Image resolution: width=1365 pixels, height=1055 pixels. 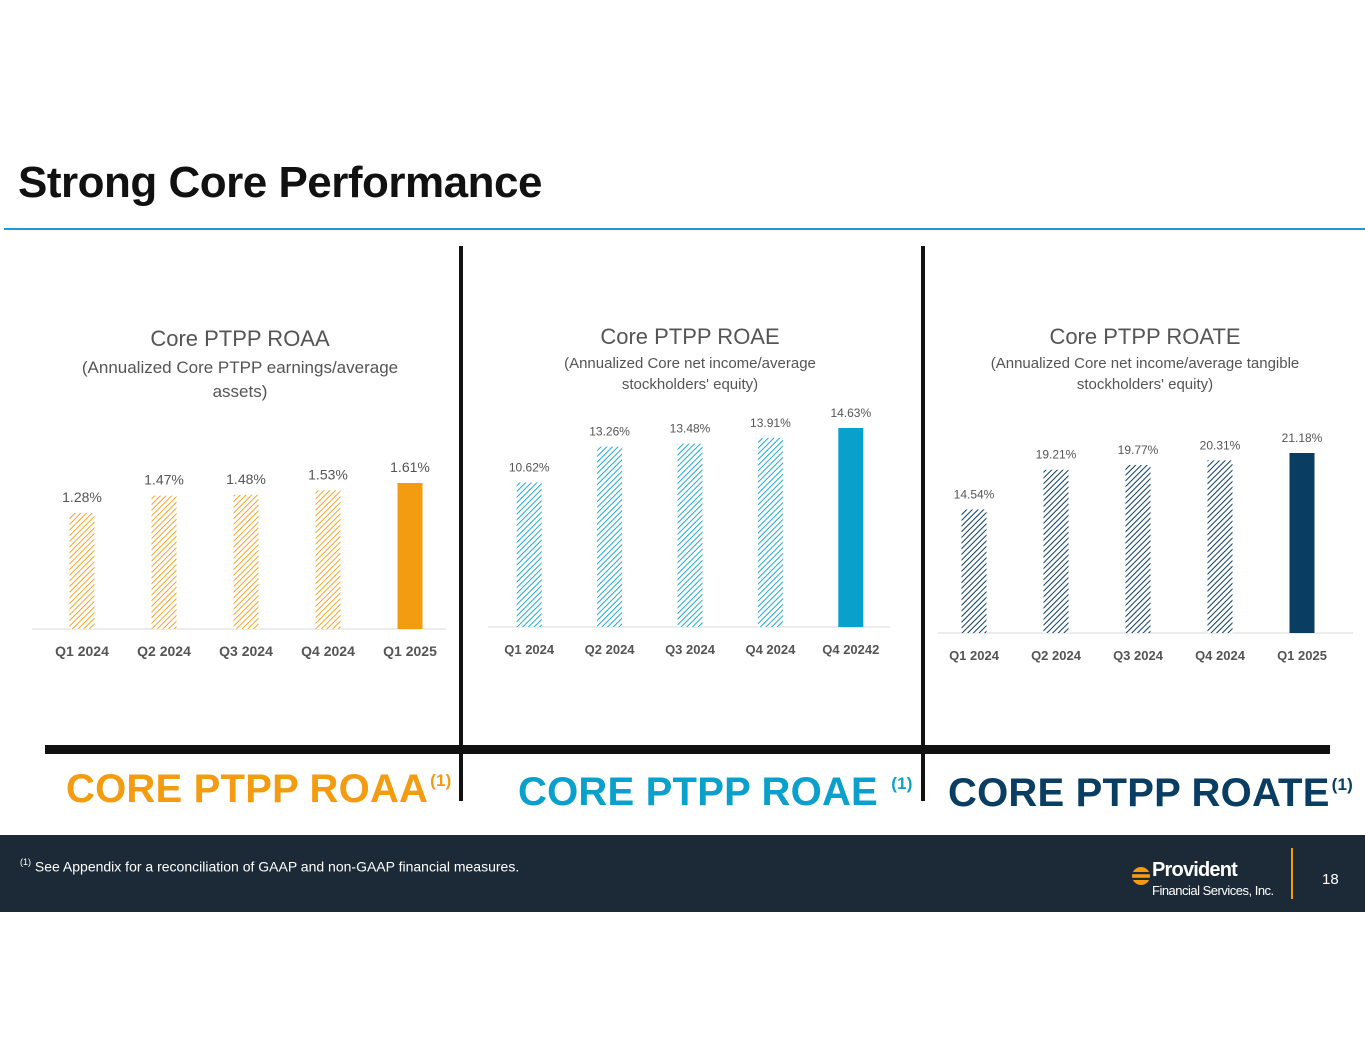 What do you see at coordinates (1342, 784) in the screenshot?
I see `metric-roate-footnote: (1)` at bounding box center [1342, 784].